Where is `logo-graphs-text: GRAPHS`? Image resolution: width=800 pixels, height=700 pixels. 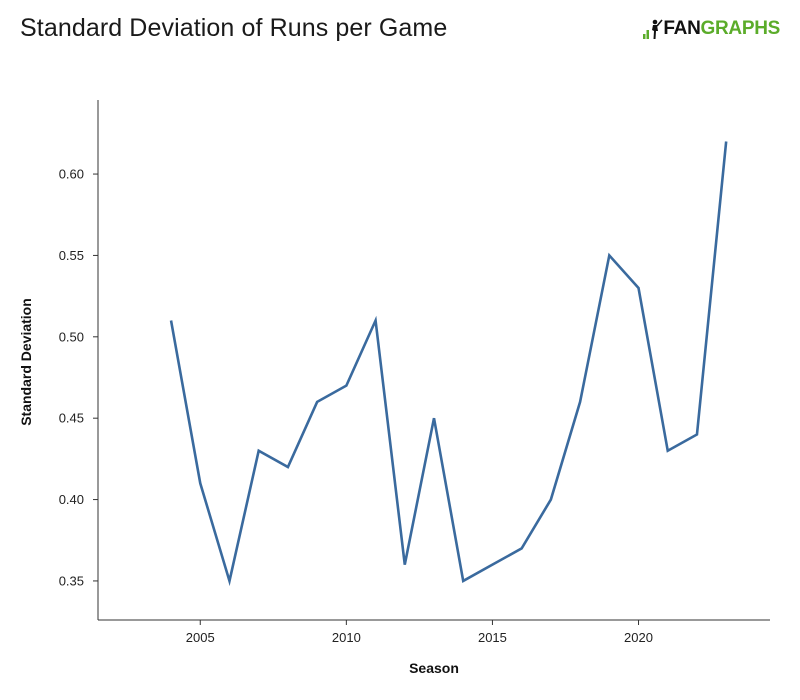
logo-graphs-text: GRAPHS is located at coordinates (740, 28).